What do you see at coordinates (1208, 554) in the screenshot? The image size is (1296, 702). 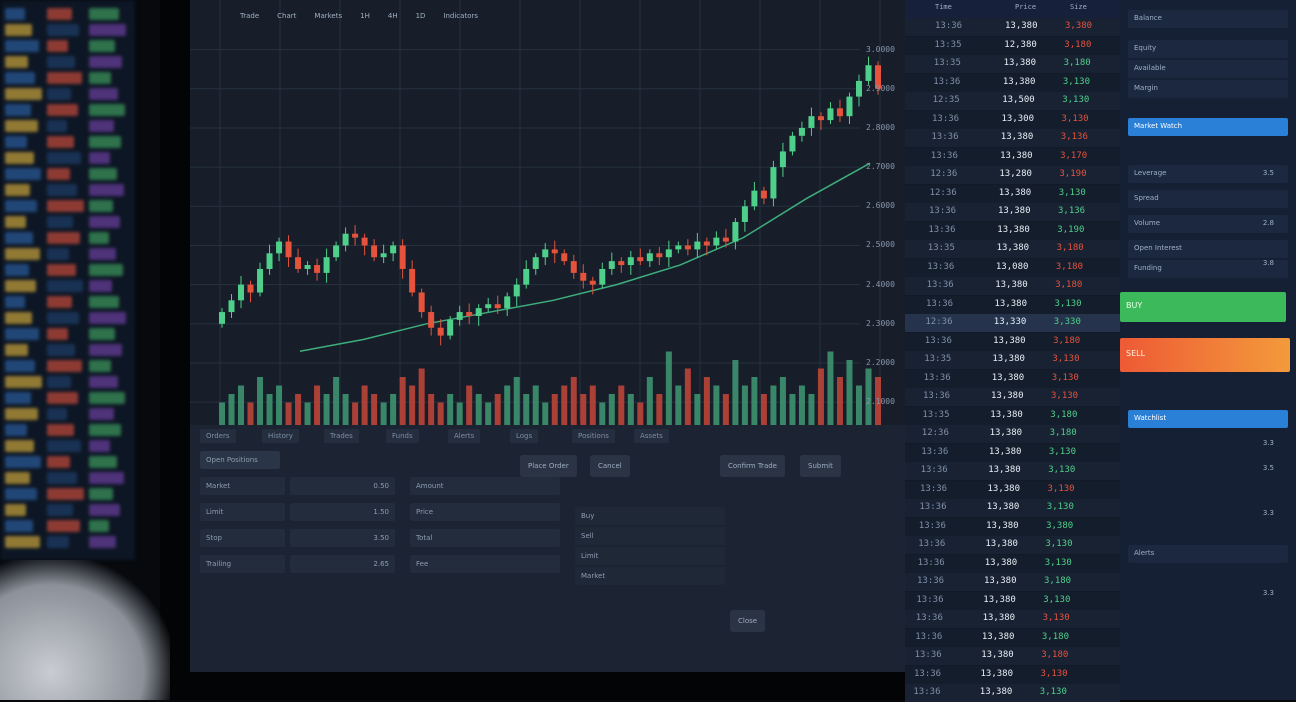 I see `panel-item-alerts: Alerts` at bounding box center [1208, 554].